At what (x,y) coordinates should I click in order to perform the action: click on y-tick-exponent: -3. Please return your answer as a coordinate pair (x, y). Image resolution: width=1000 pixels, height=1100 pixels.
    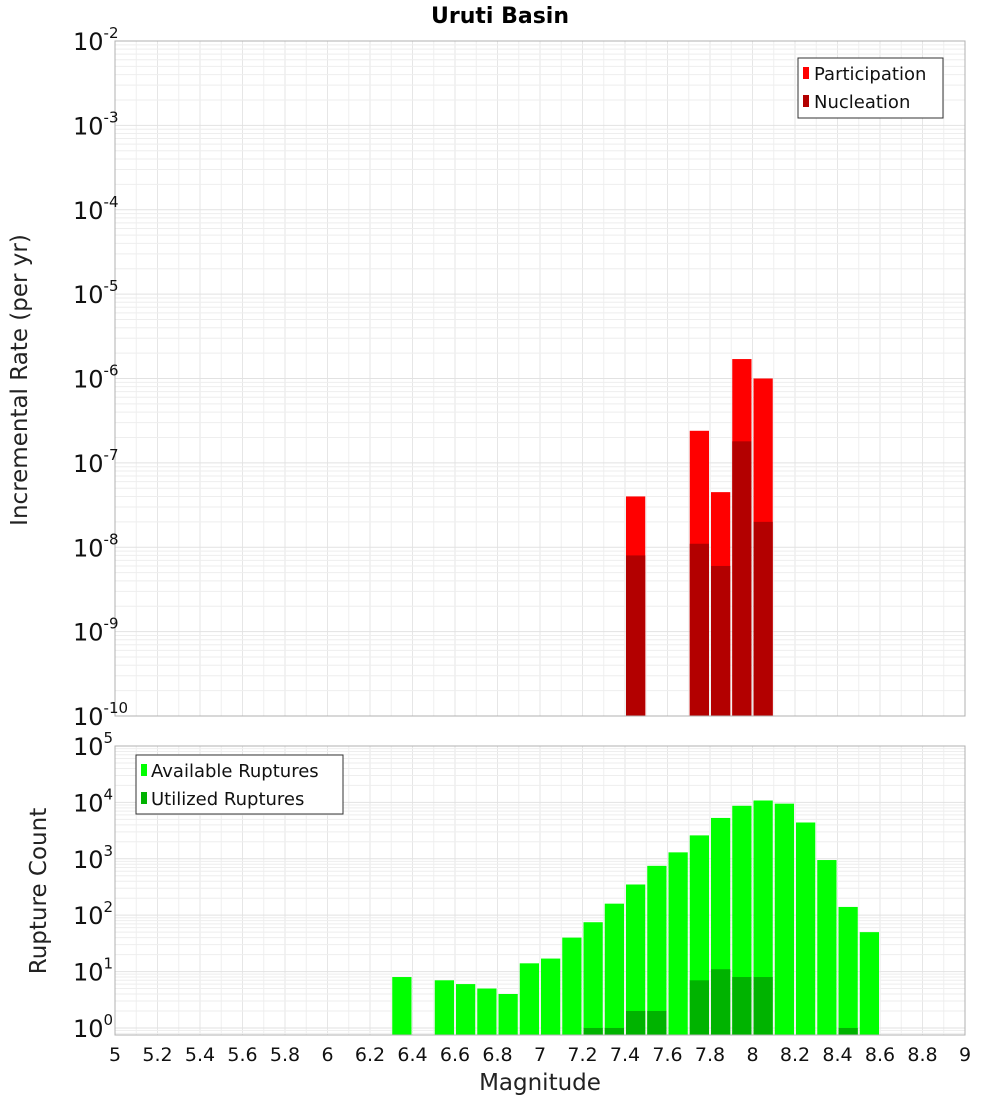
    Looking at the image, I should click on (111, 117).